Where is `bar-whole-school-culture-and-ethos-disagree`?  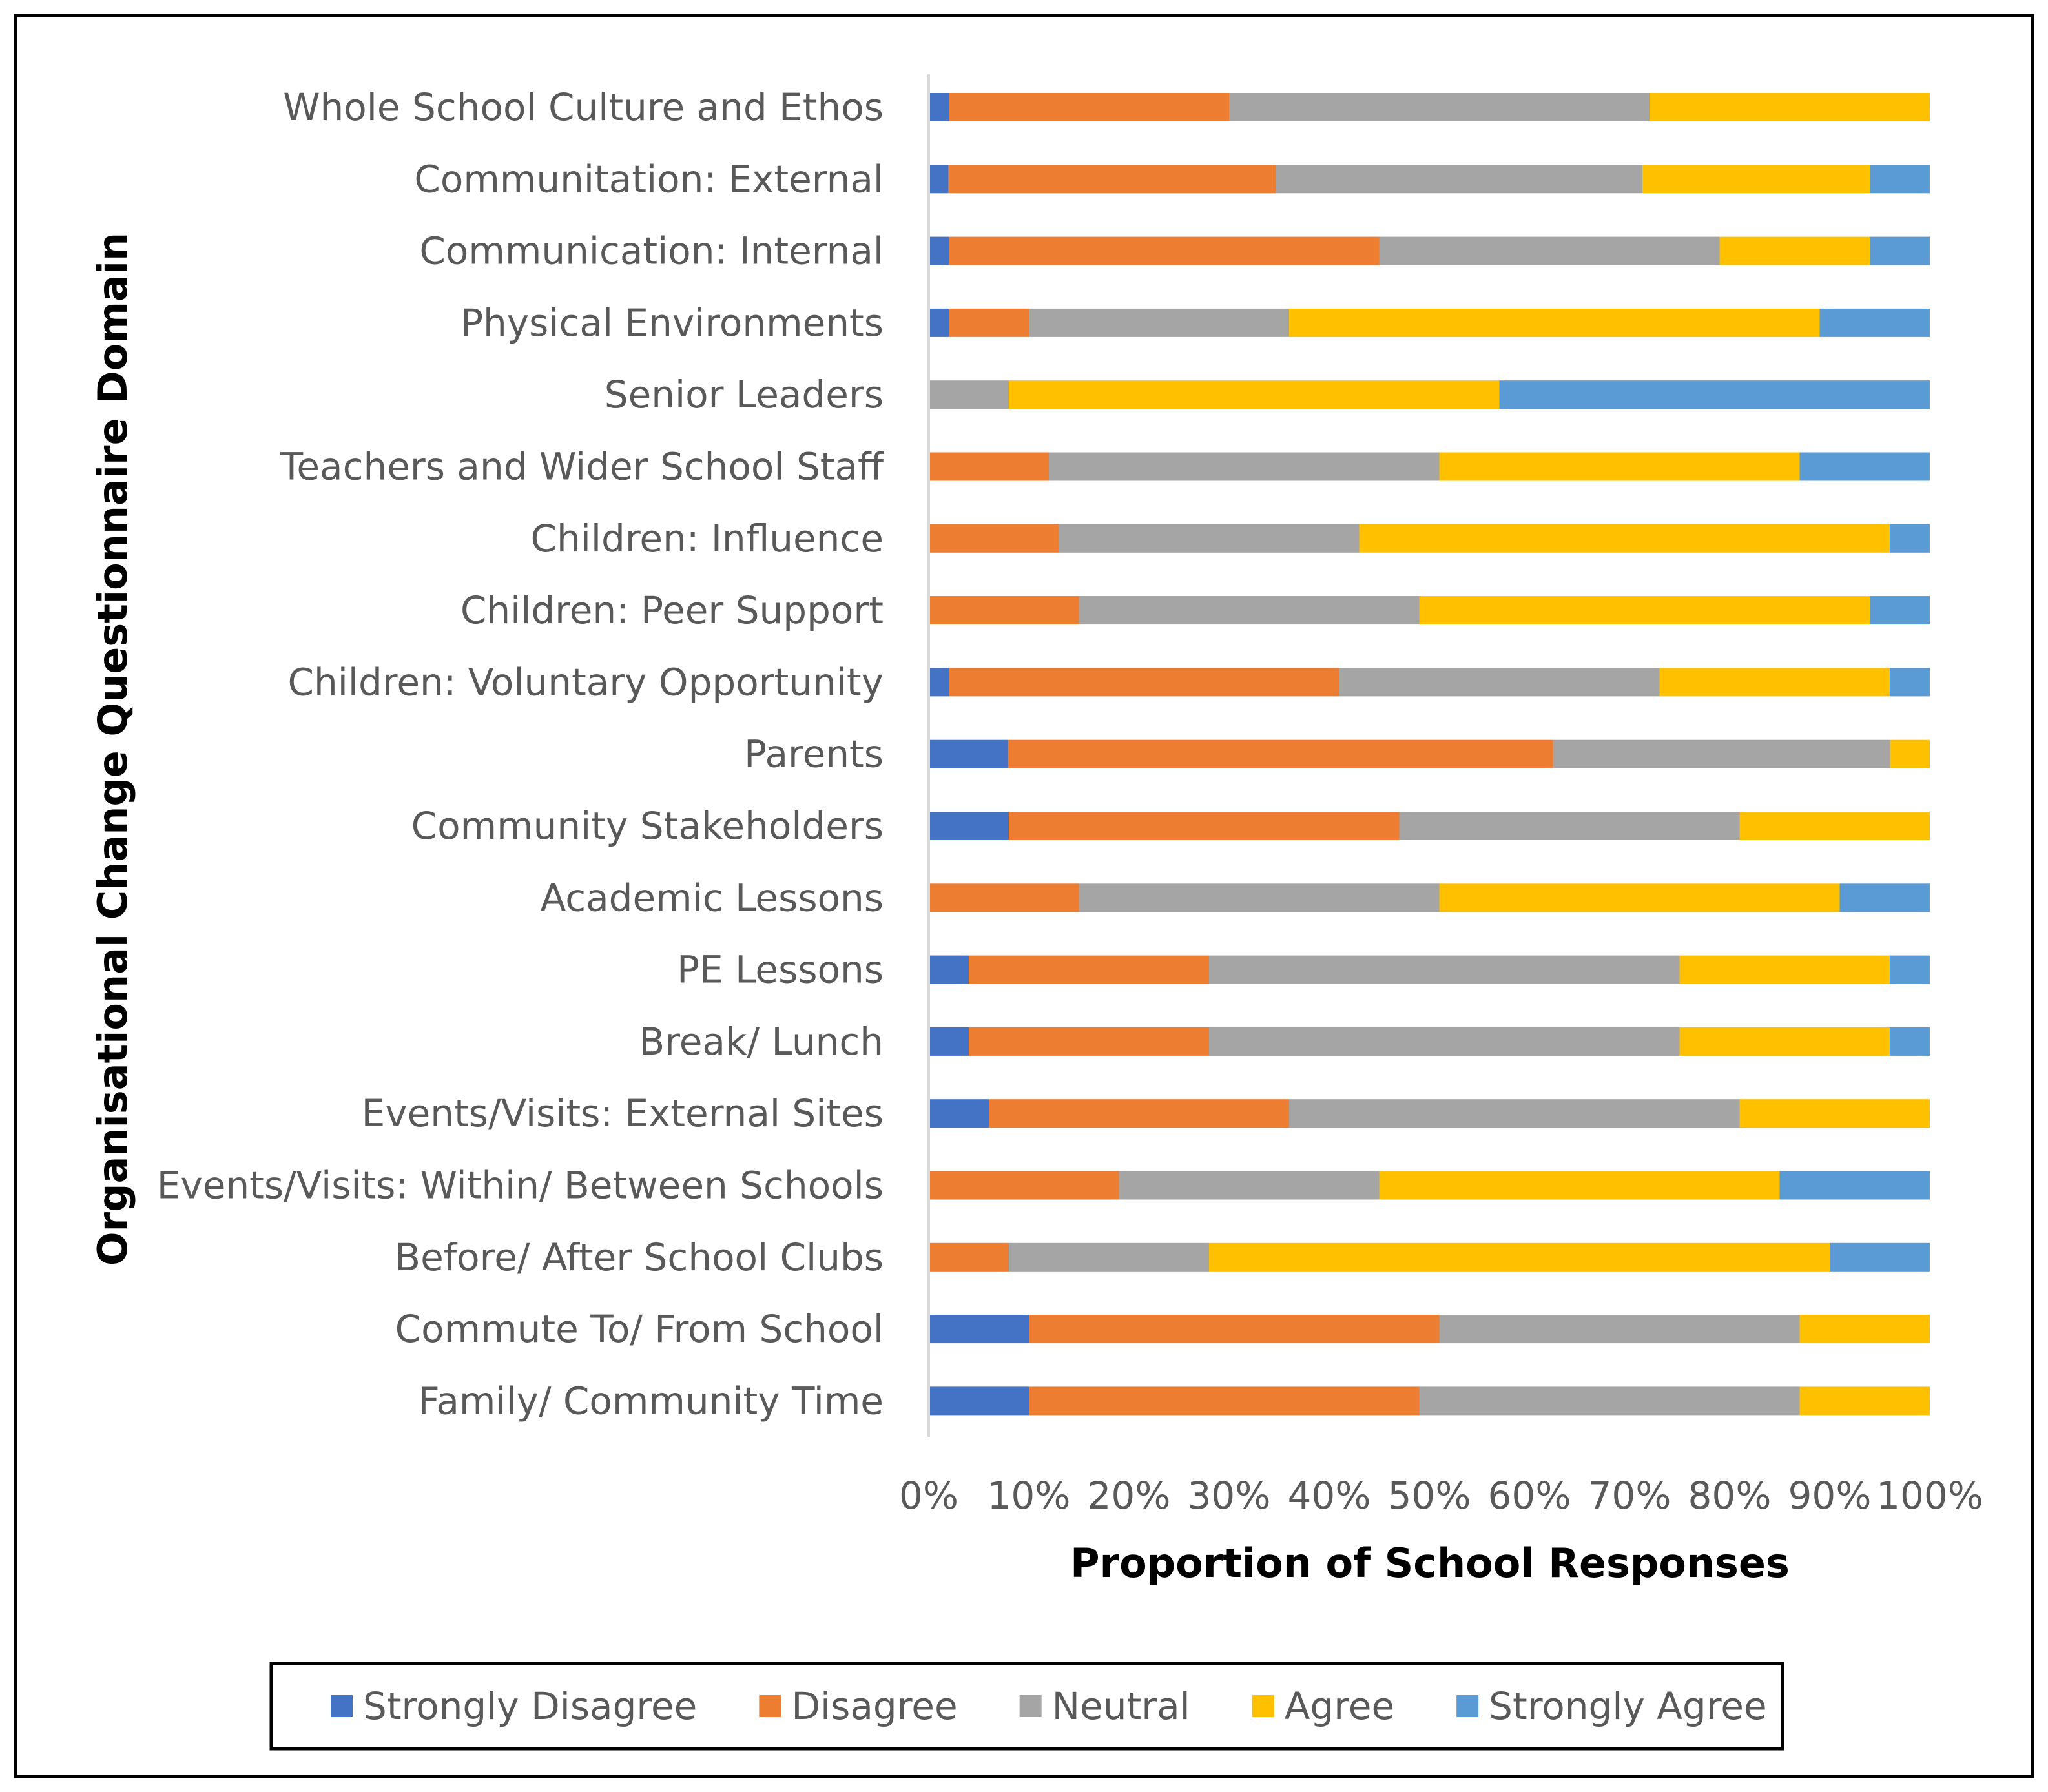
bar-whole-school-culture-and-ethos-disagree is located at coordinates (1089, 107).